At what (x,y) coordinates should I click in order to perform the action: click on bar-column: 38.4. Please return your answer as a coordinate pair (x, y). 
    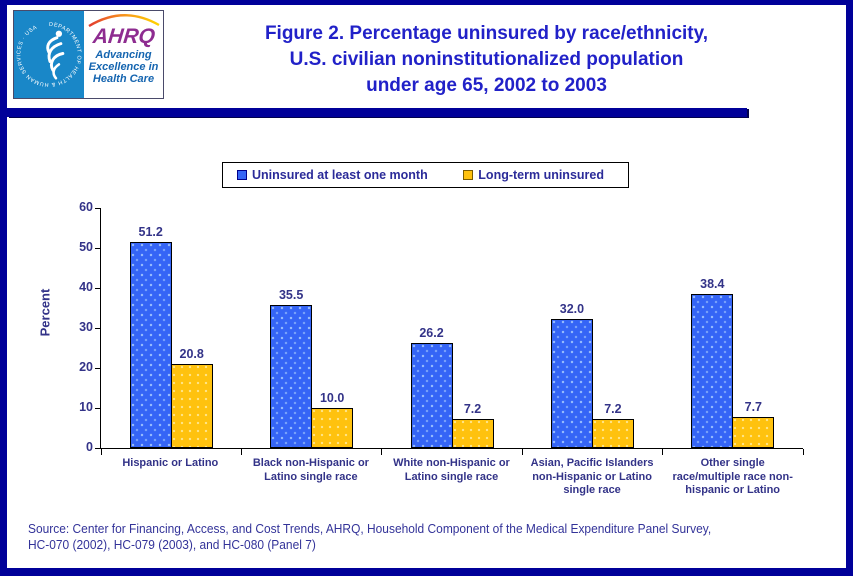
    Looking at the image, I should click on (712, 362).